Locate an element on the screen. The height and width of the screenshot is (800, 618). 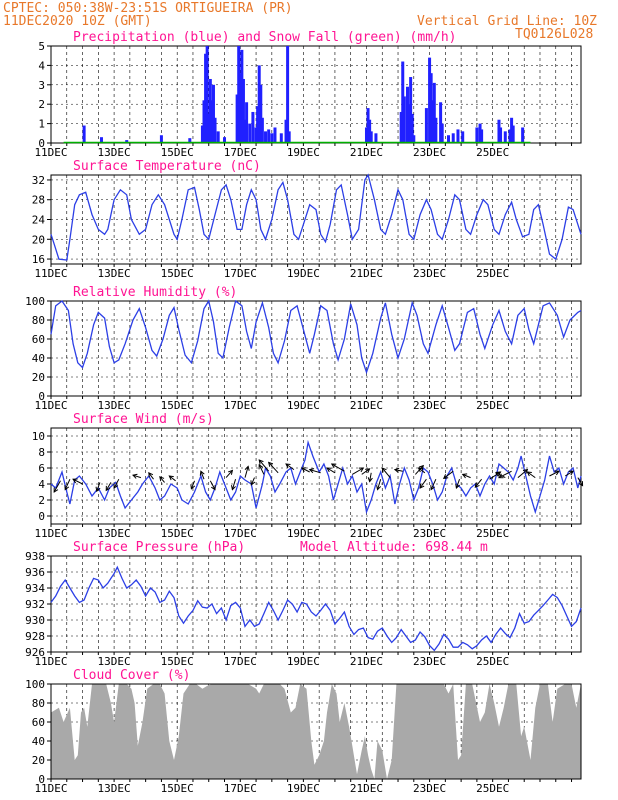
y-tick-label: 5 is located at coordinates (41, 46).